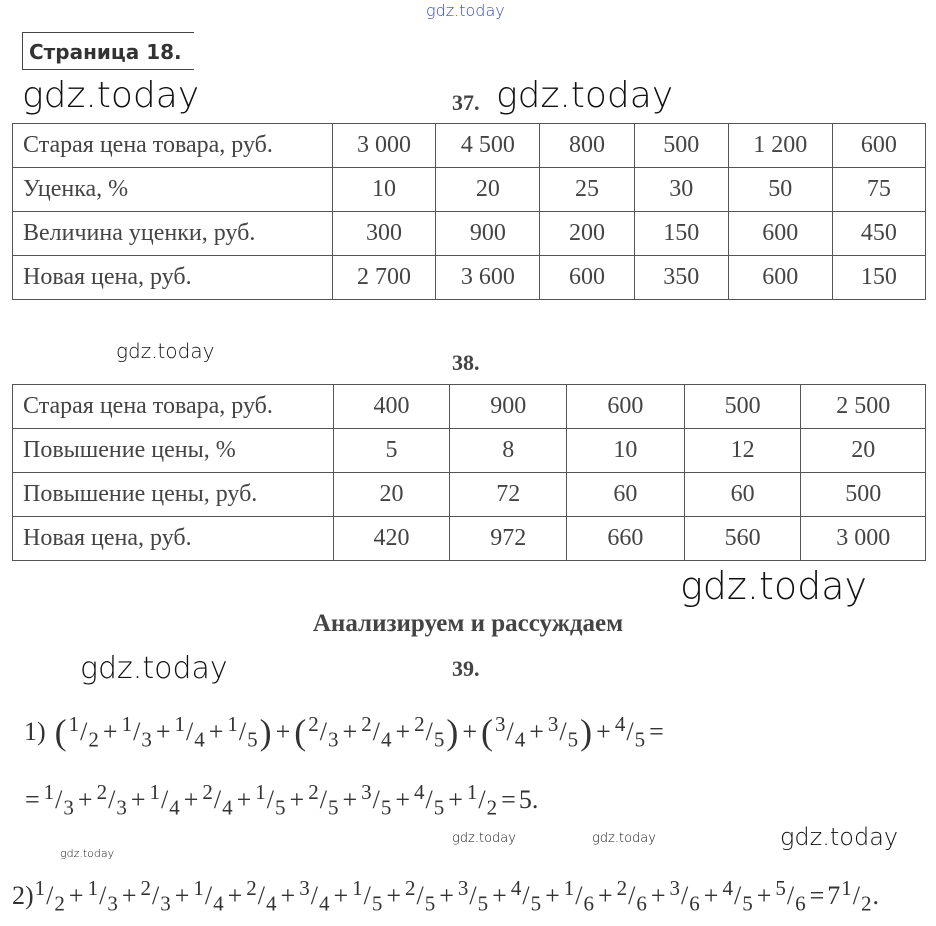  Describe the element at coordinates (587, 145) in the screenshot. I see `table-cell: 800` at that location.